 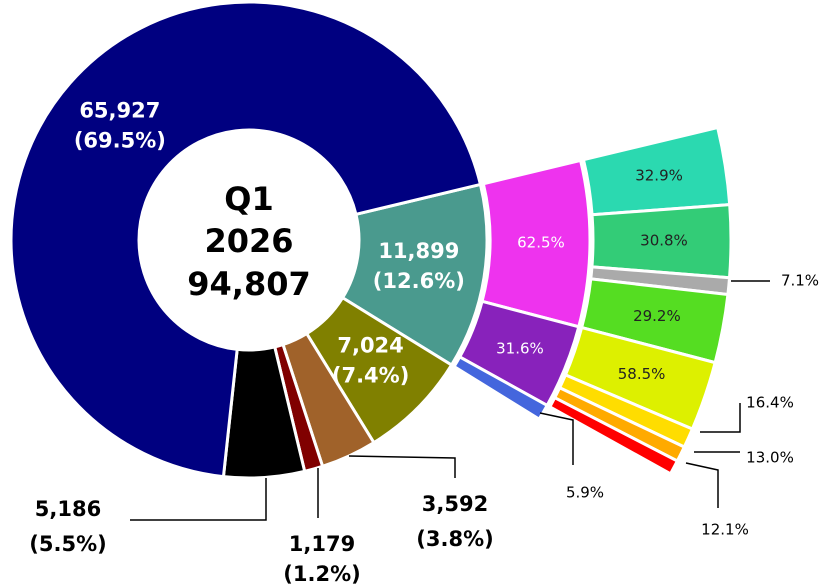 I want to click on data-label: (1.2%), so click(x=321, y=573).